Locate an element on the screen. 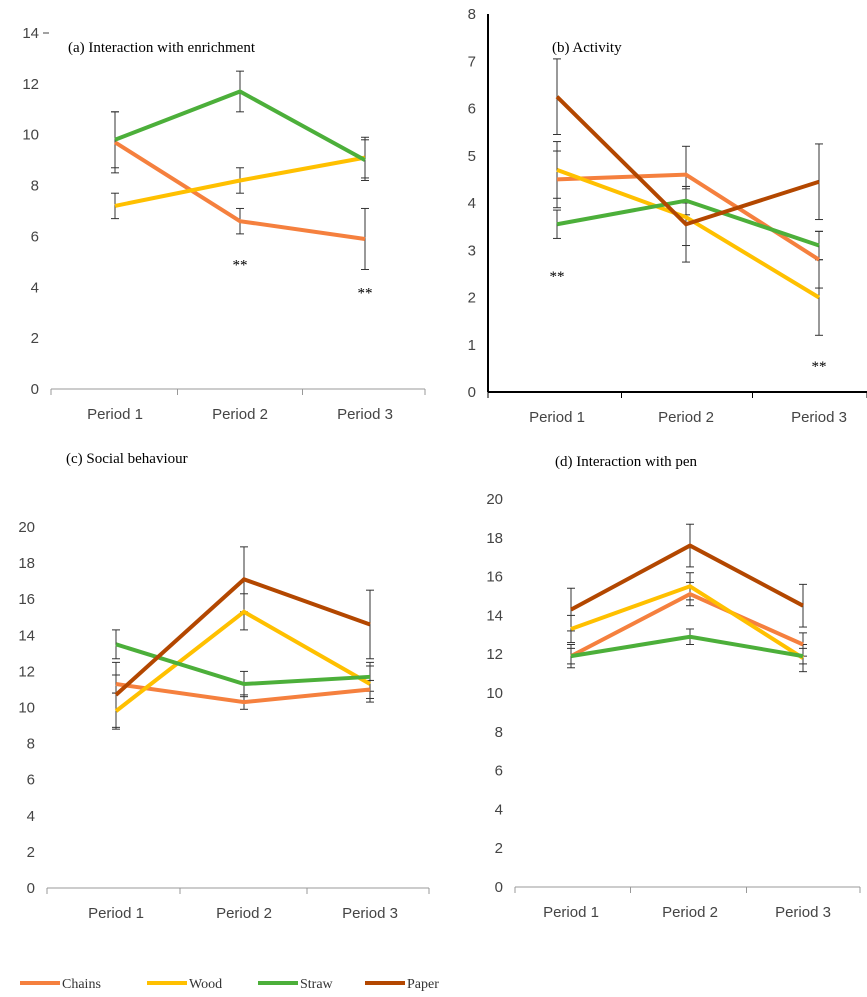 The height and width of the screenshot is (997, 867). panel-title: (a) Interaction with enrichment is located at coordinates (162, 48).